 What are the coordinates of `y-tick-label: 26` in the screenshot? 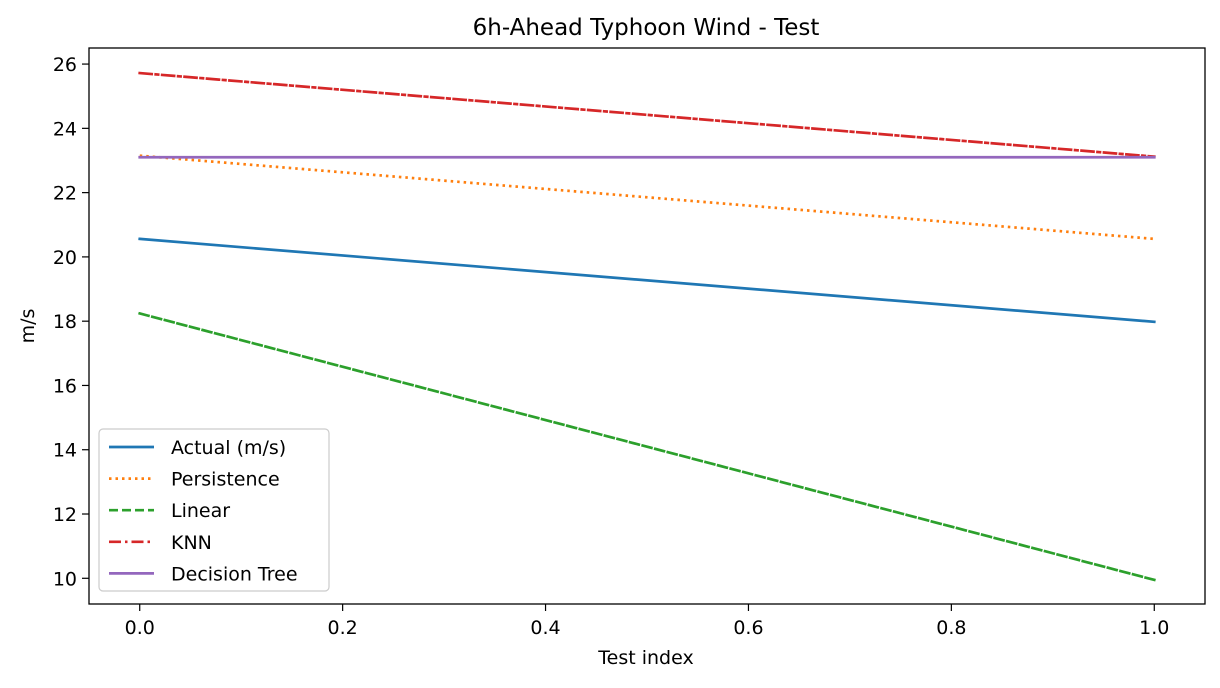 It's located at (65, 65).